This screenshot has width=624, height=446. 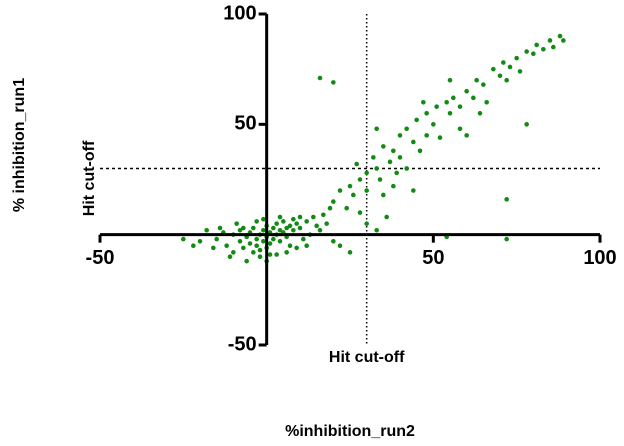 What do you see at coordinates (239, 13) in the screenshot?
I see `y-tick-label: 100` at bounding box center [239, 13].